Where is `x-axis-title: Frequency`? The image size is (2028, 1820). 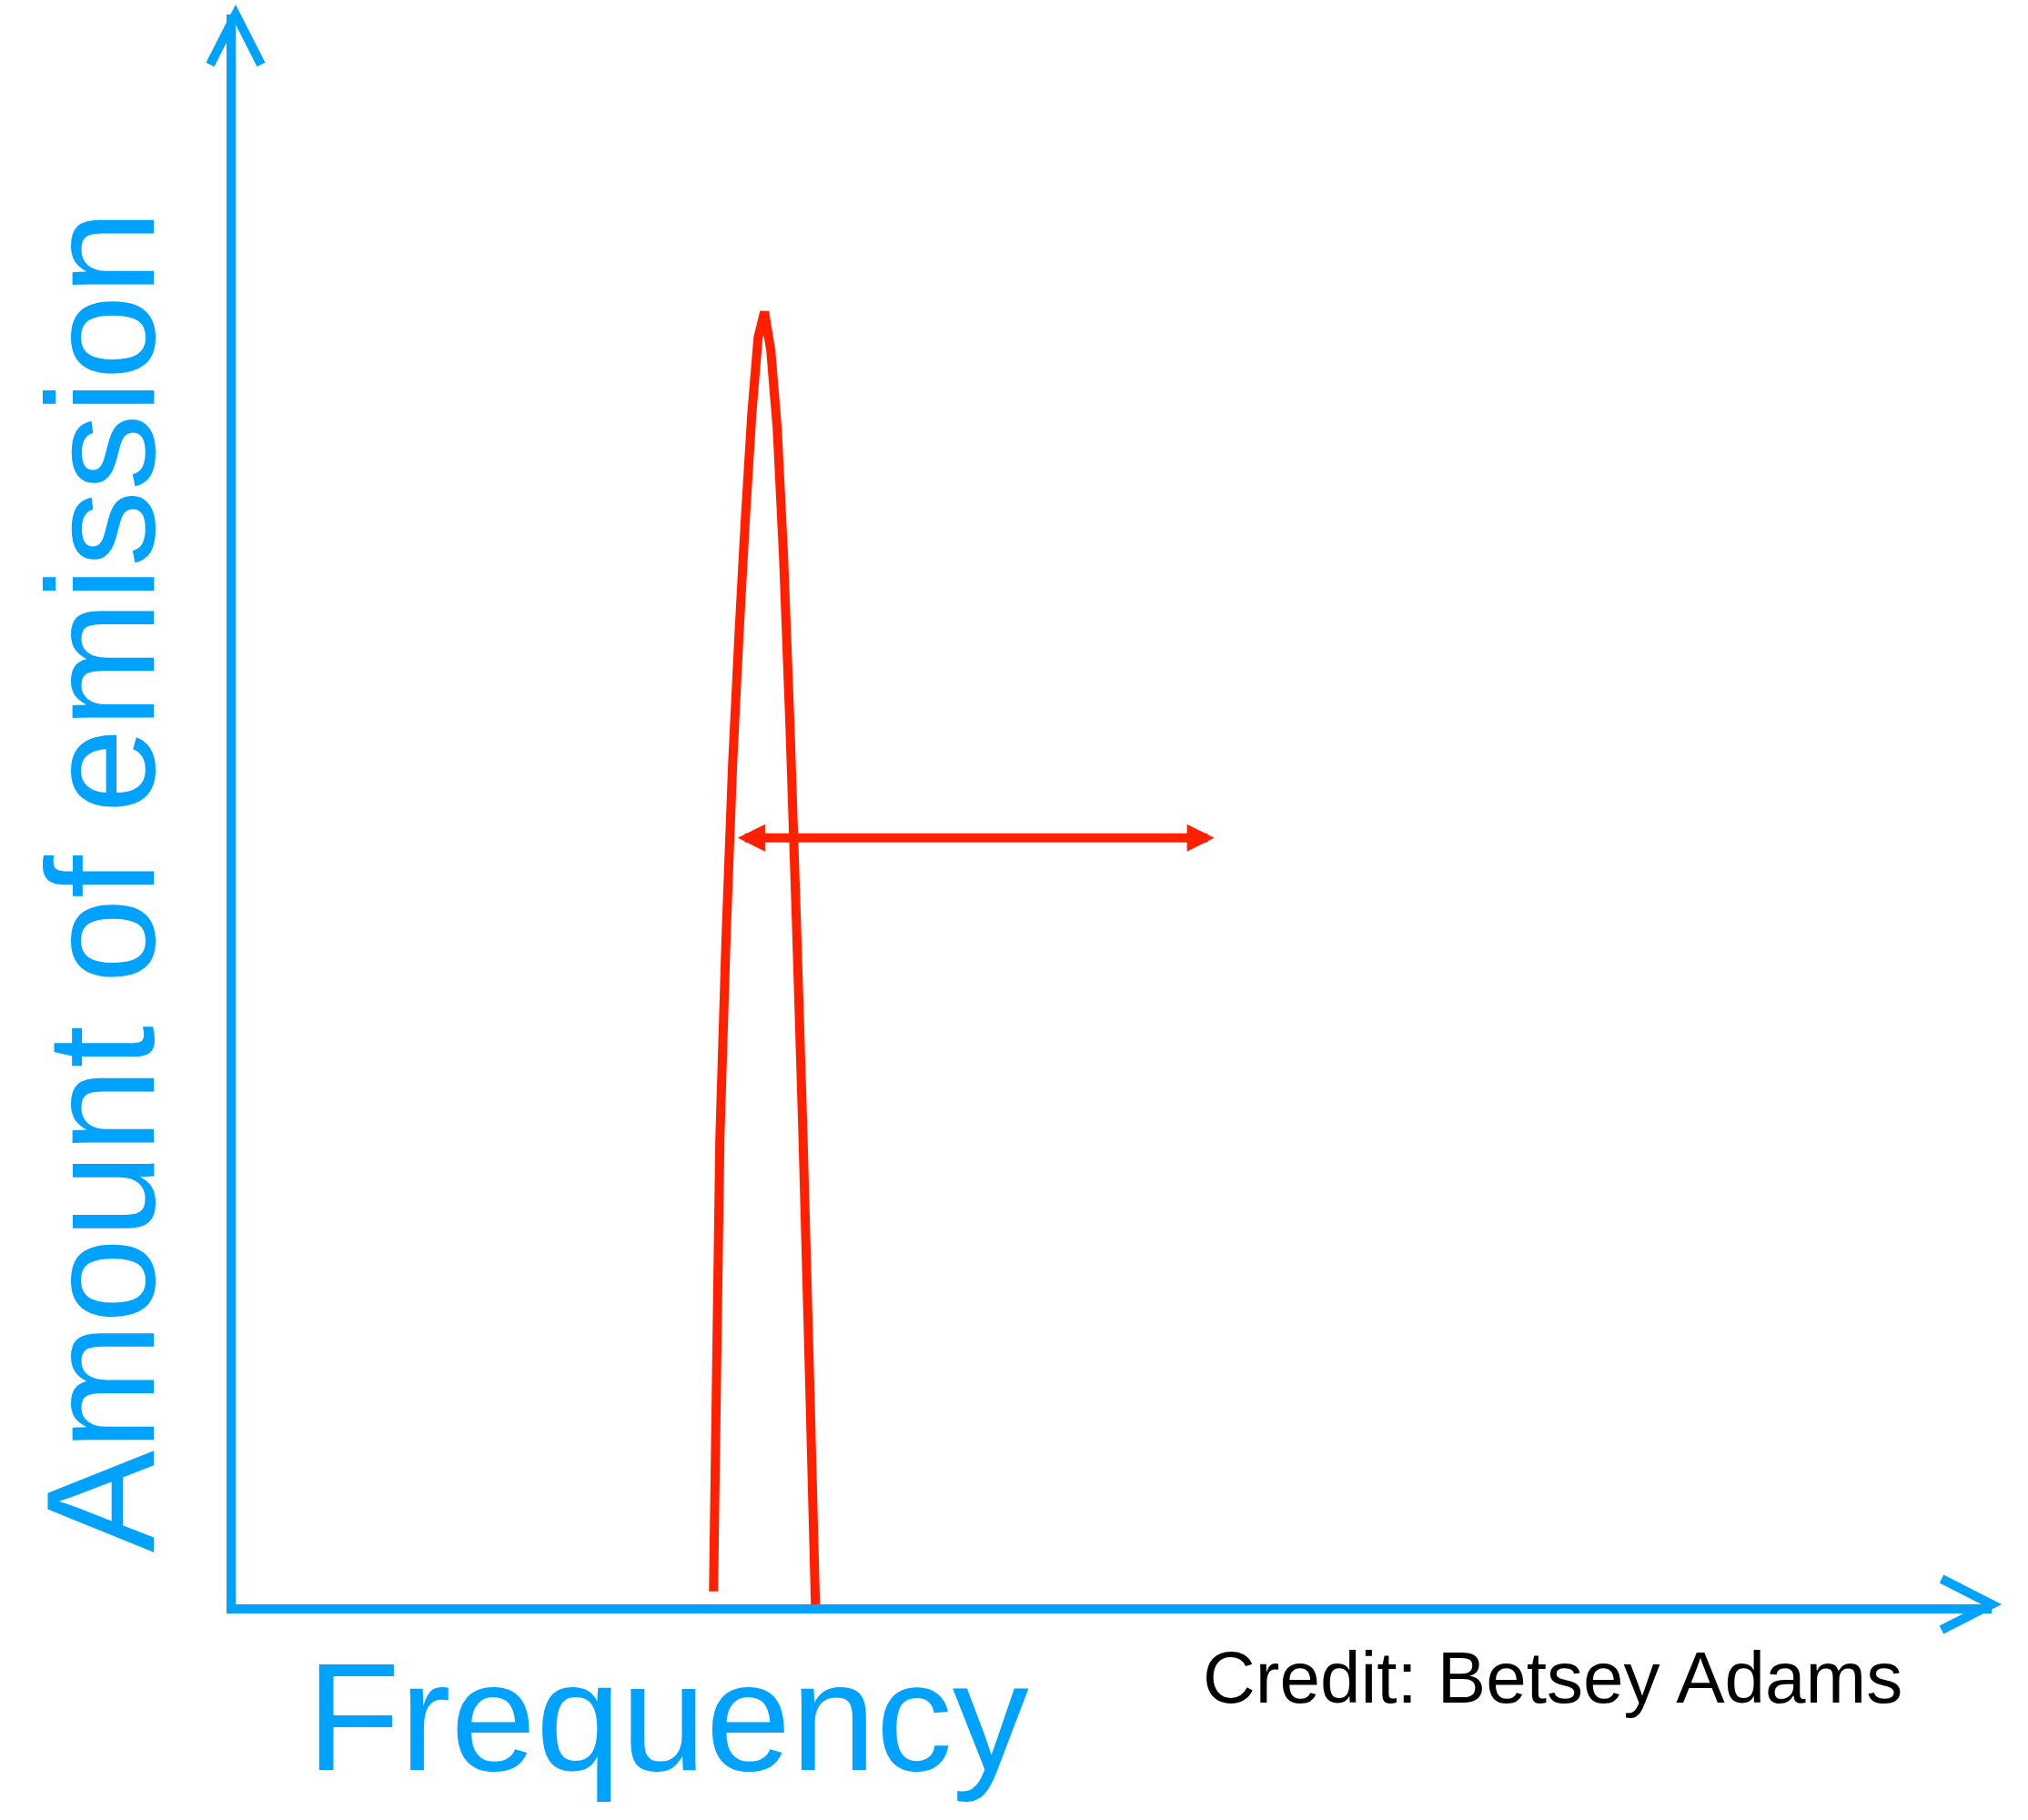
x-axis-title: Frequency is located at coordinates (668, 1718).